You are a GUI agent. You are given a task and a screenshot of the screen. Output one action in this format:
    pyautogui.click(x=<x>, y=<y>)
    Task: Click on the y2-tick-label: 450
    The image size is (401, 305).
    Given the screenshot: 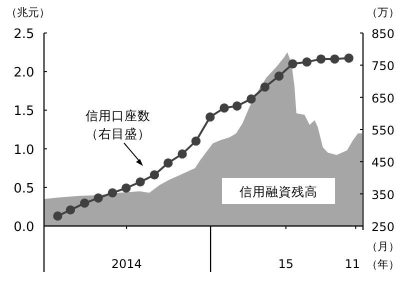 What is the action you would take?
    pyautogui.click(x=383, y=163)
    